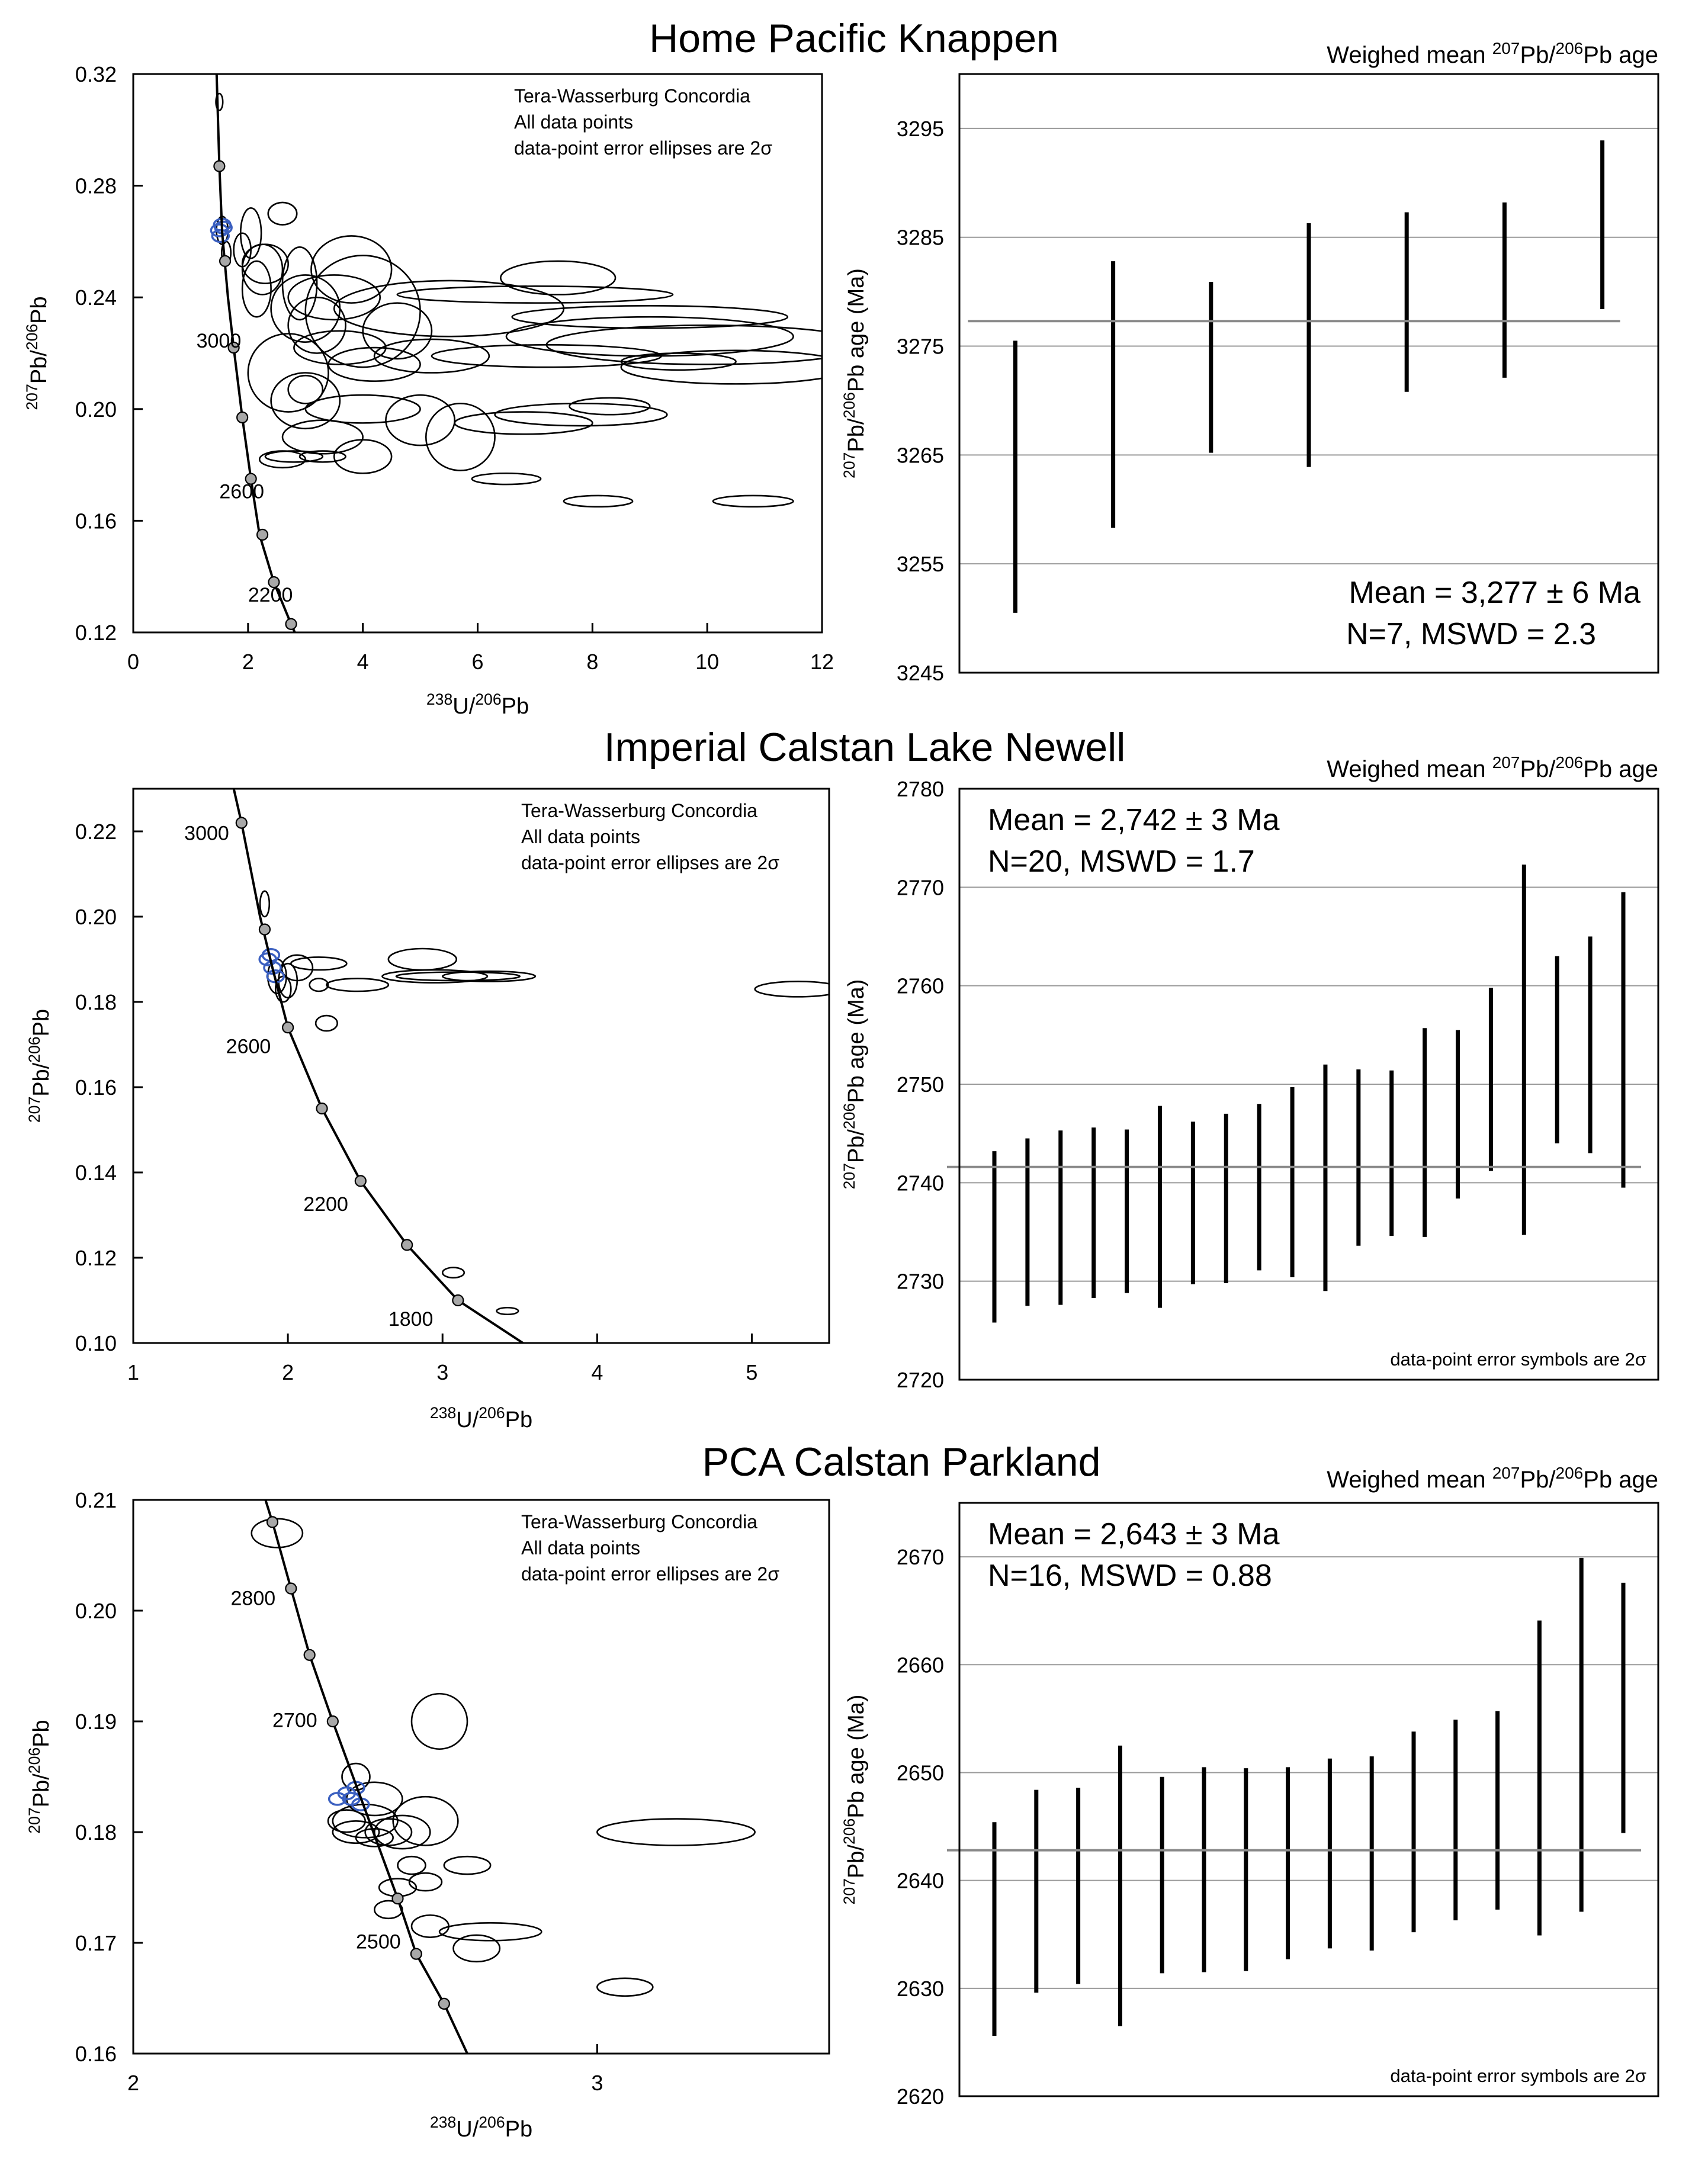  Describe the element at coordinates (1134, 820) in the screenshot. I see `mean-result-text: Mean = 2,742 ± 3 Ma` at that location.